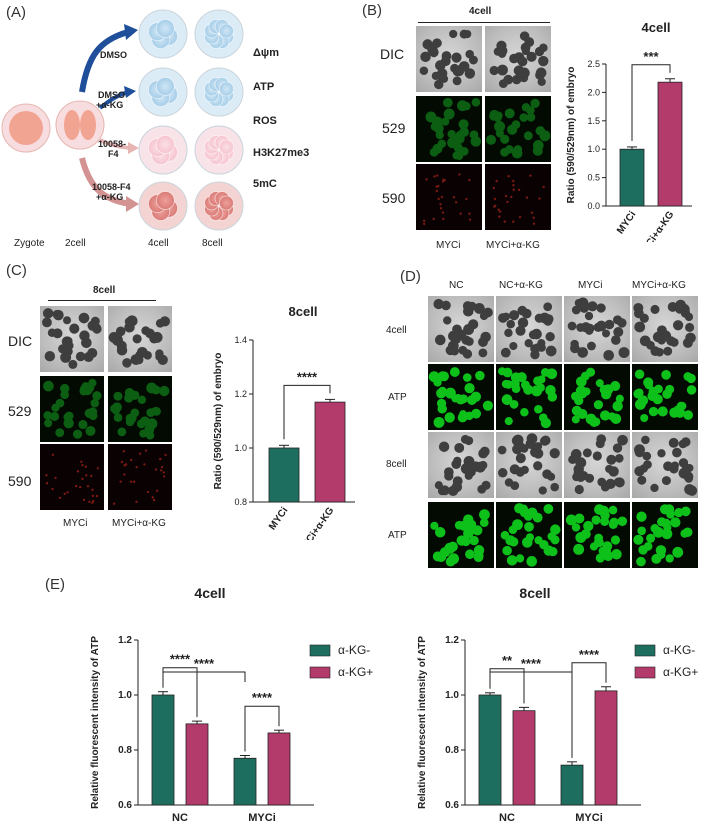  Describe the element at coordinates (140, 477) in the screenshot. I see `micrograph-c-r2-c1` at that location.